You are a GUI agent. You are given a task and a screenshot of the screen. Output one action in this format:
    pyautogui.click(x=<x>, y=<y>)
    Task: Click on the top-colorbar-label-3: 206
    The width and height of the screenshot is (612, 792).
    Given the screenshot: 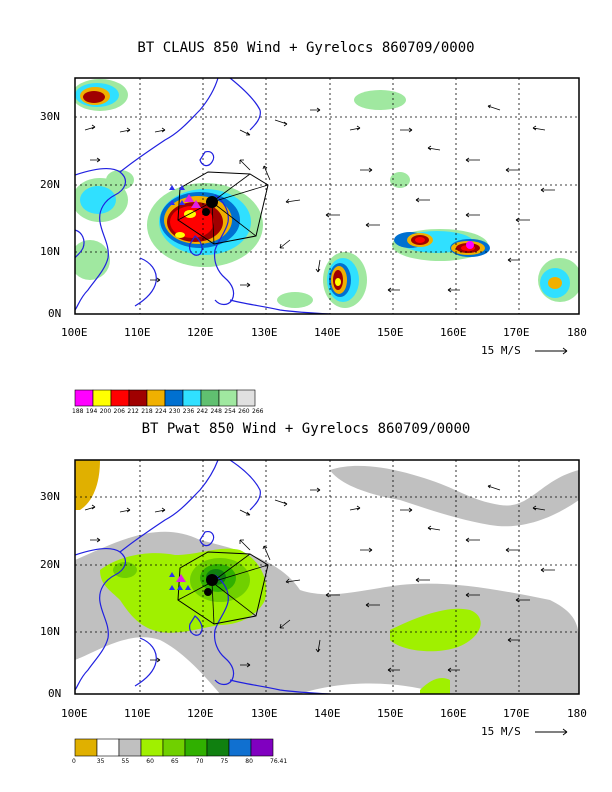 What is the action you would take?
    pyautogui.click(x=119, y=411)
    